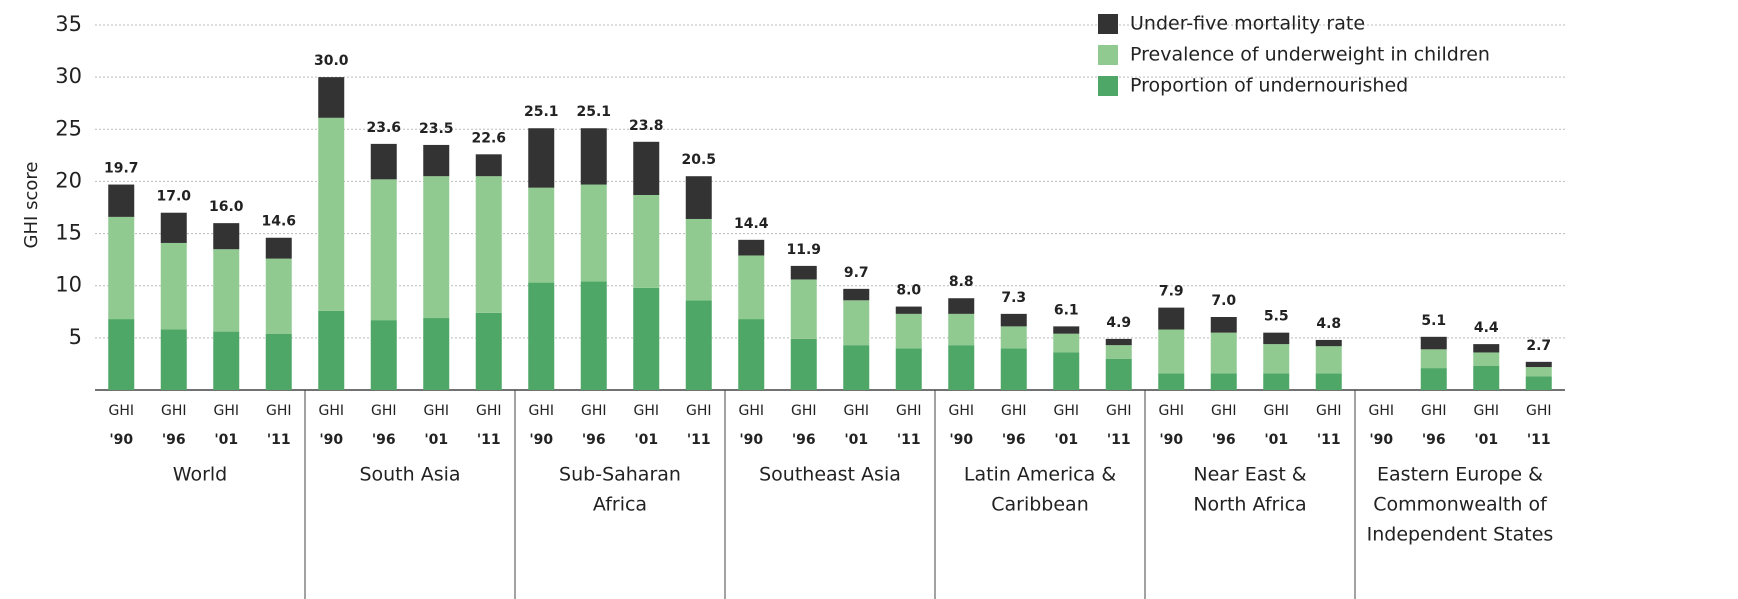 This screenshot has height=599, width=1738. Describe the element at coordinates (1276, 317) in the screenshot. I see `total-label: 5.5` at that location.